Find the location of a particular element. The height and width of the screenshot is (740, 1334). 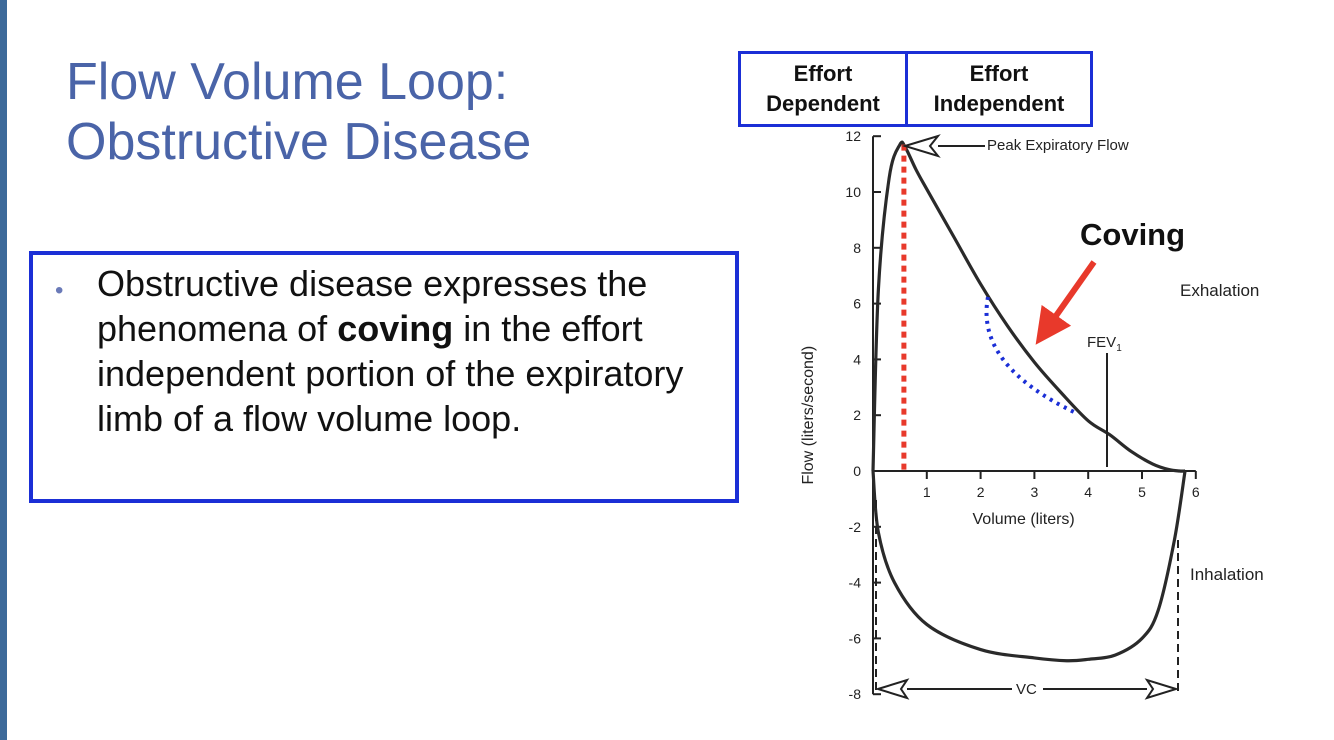

inspiratory-curve is located at coordinates (1029, 566).